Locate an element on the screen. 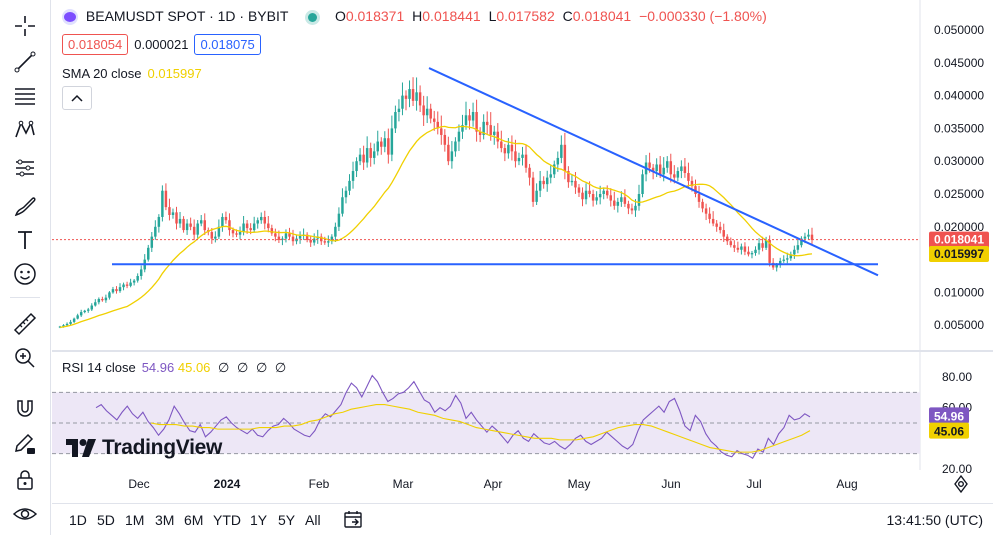 This screenshot has height=536, width=993. rsi-legend: RSI 14 close 54.96 45.06 ∅ ∅ ∅ ∅ is located at coordinates (174, 368).